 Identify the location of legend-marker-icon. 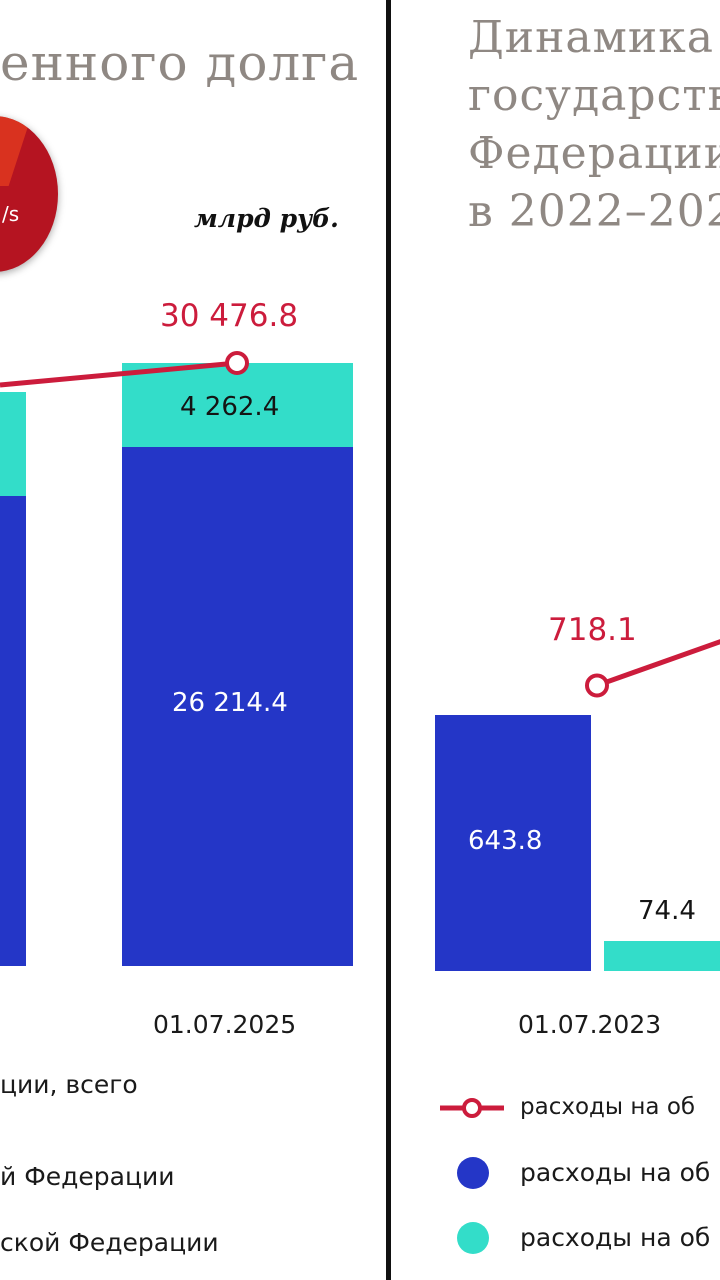
(472, 1108).